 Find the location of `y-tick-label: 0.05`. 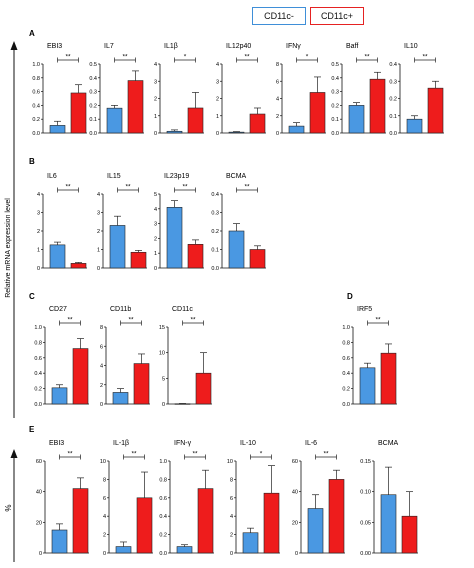

y-tick-label: 0.05 is located at coordinates (365, 523).